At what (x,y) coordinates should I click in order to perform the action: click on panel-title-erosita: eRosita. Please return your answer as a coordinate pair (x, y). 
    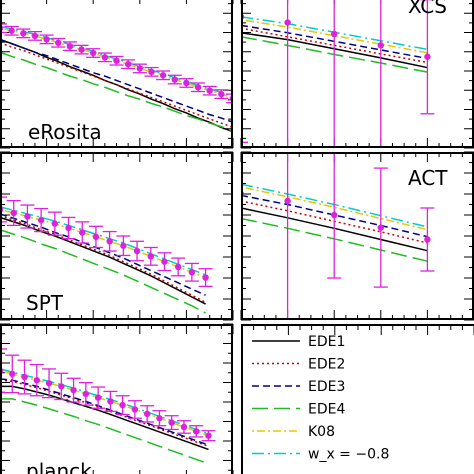
    Looking at the image, I should click on (65, 132).